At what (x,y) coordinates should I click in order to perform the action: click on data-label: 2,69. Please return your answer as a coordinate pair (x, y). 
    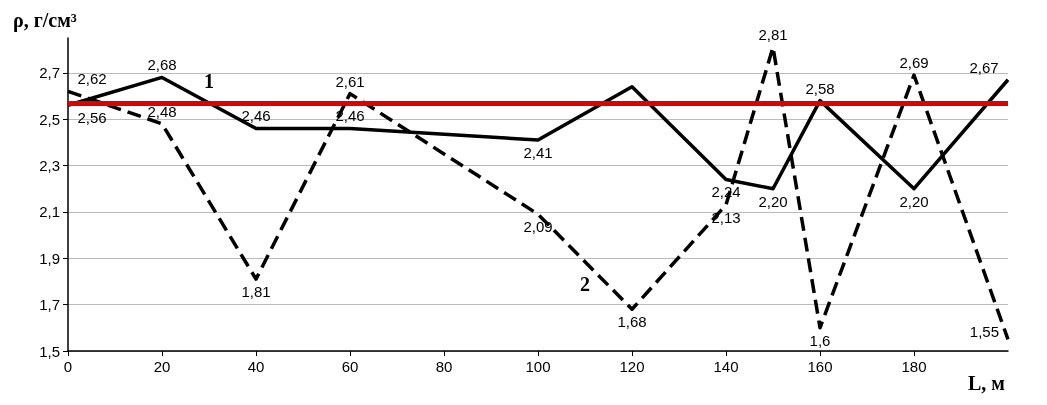
    Looking at the image, I should click on (914, 63).